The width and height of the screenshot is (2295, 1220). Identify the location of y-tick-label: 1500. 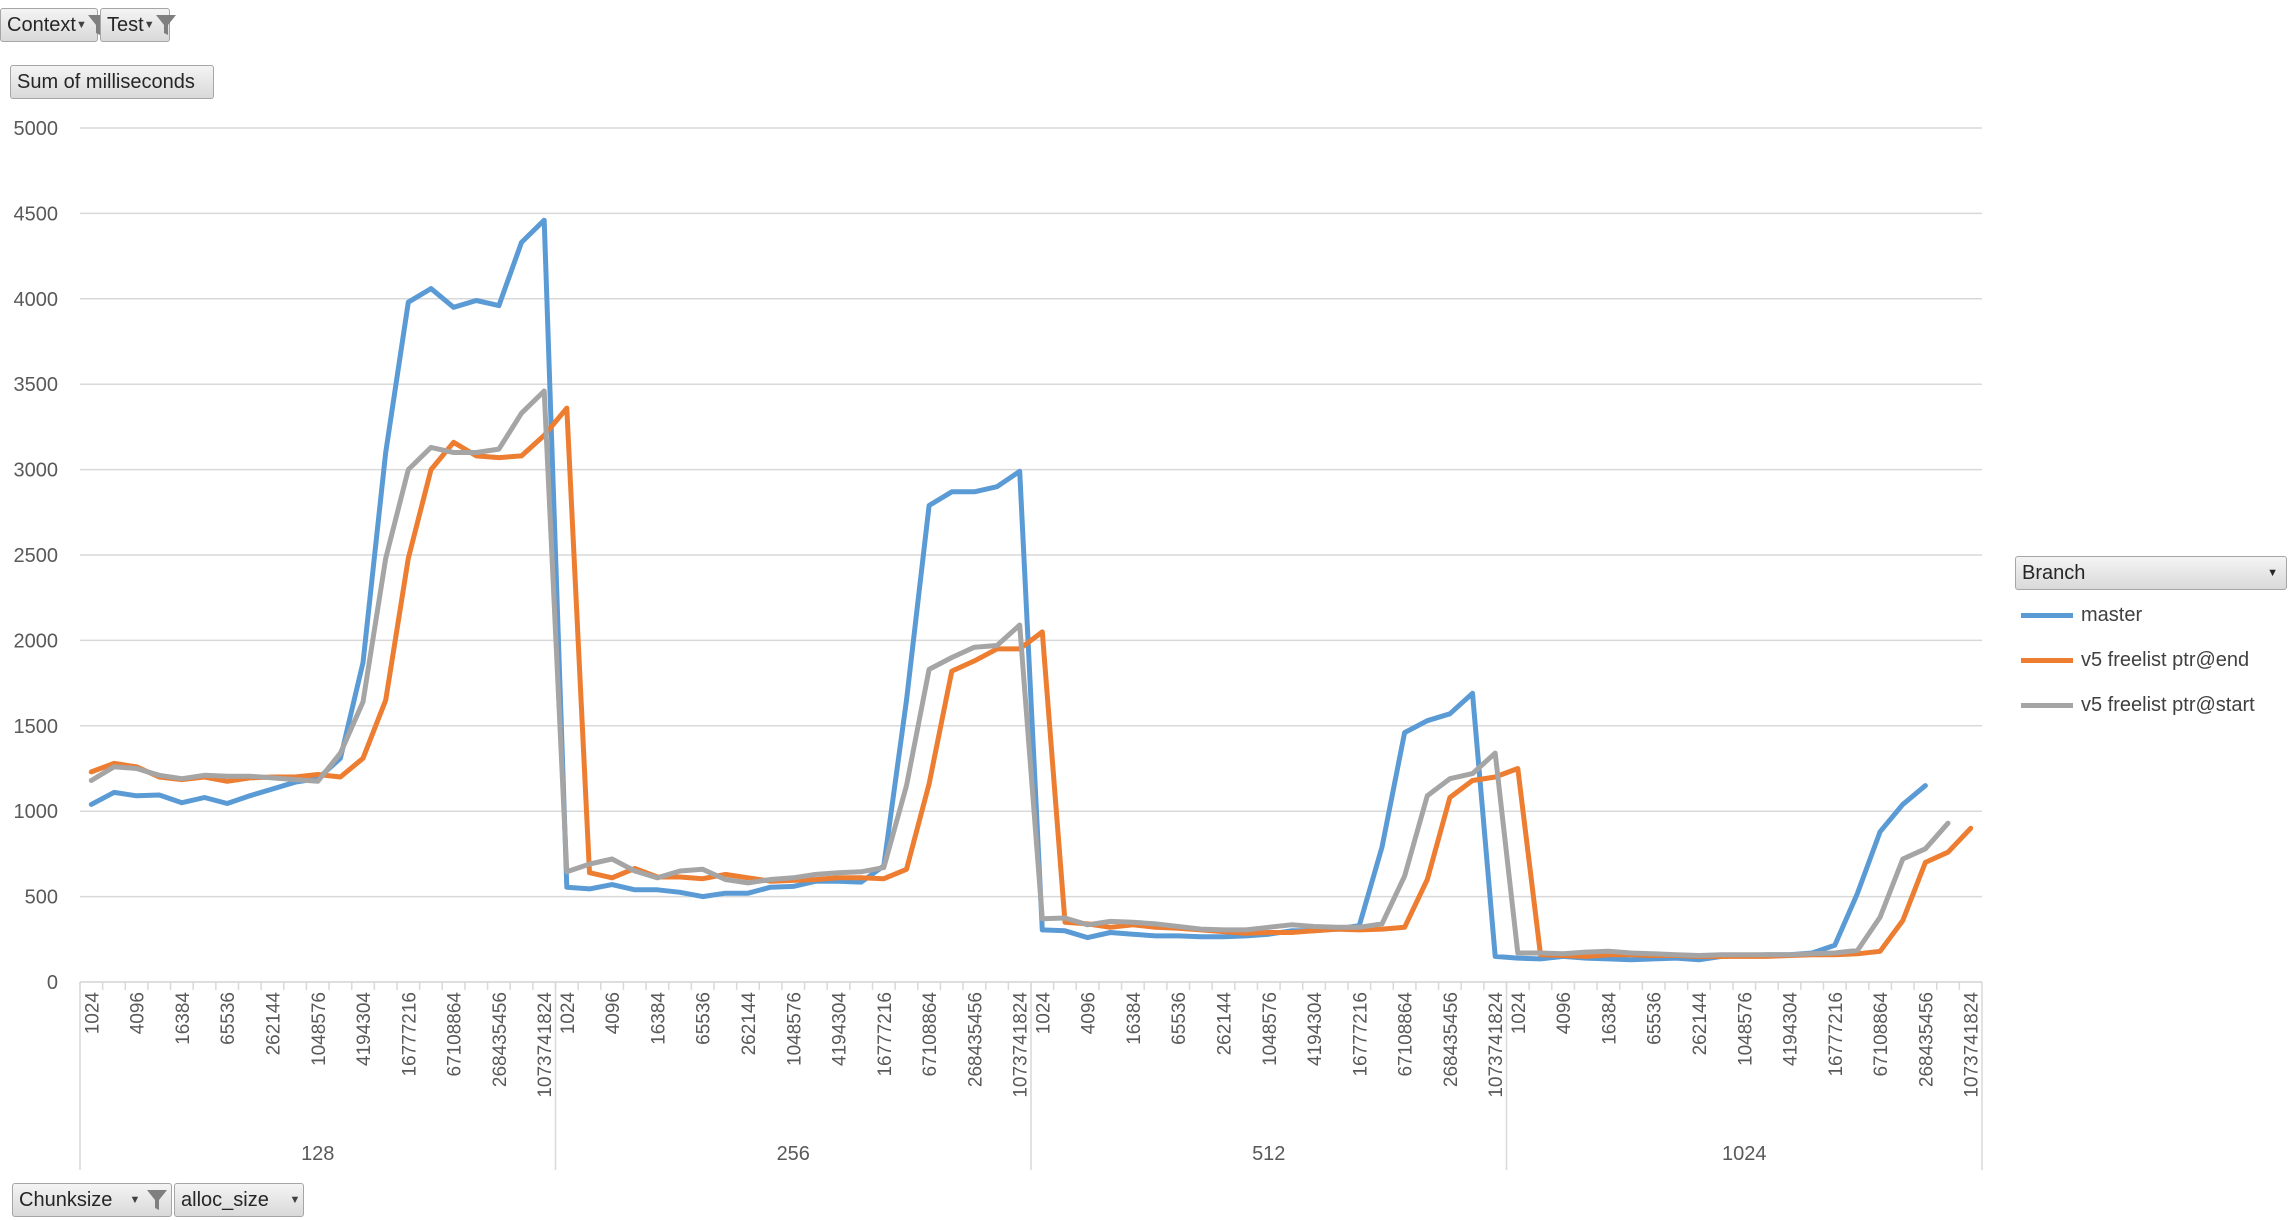
(36, 727).